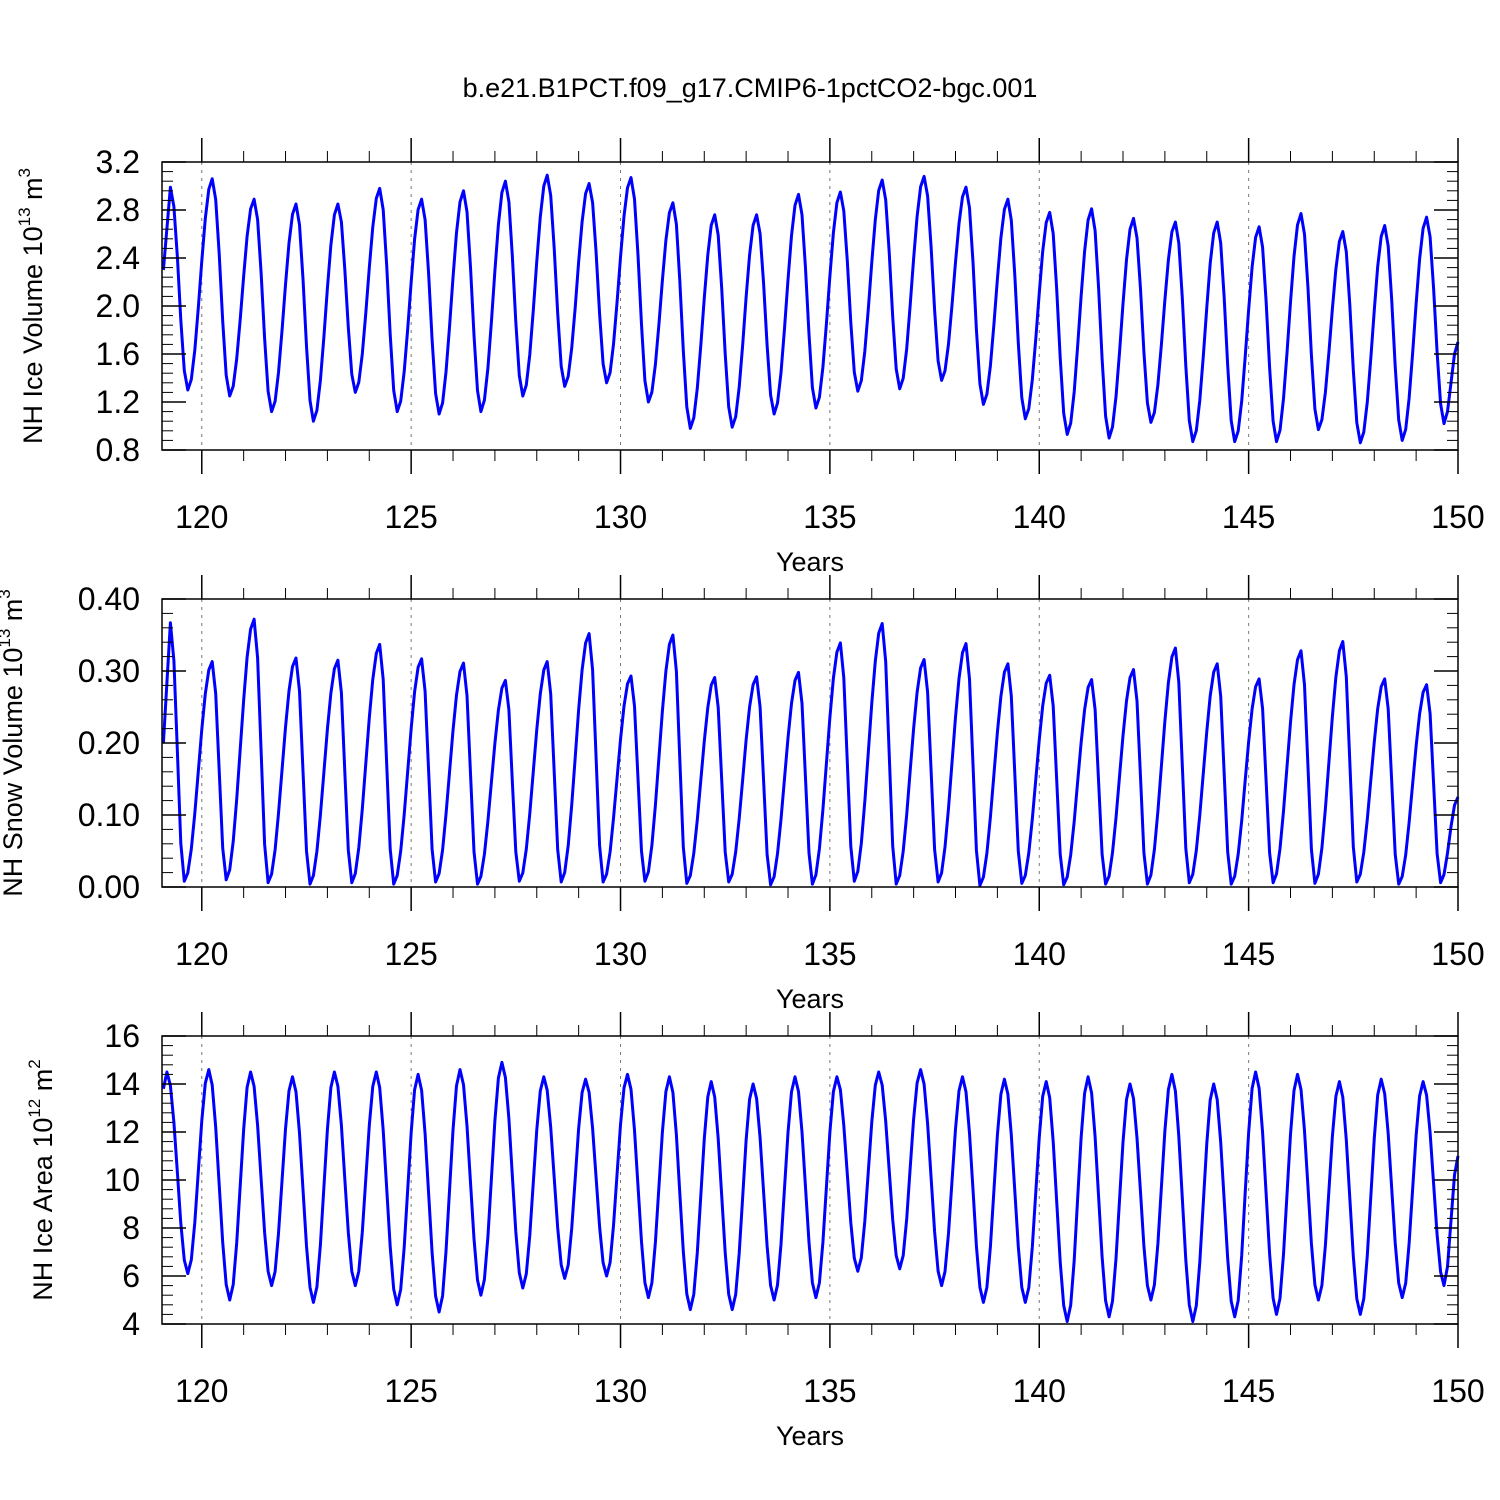  What do you see at coordinates (14, 772) in the screenshot?
I see `y-axis-label-text: NH Snow Volume 10` at bounding box center [14, 772].